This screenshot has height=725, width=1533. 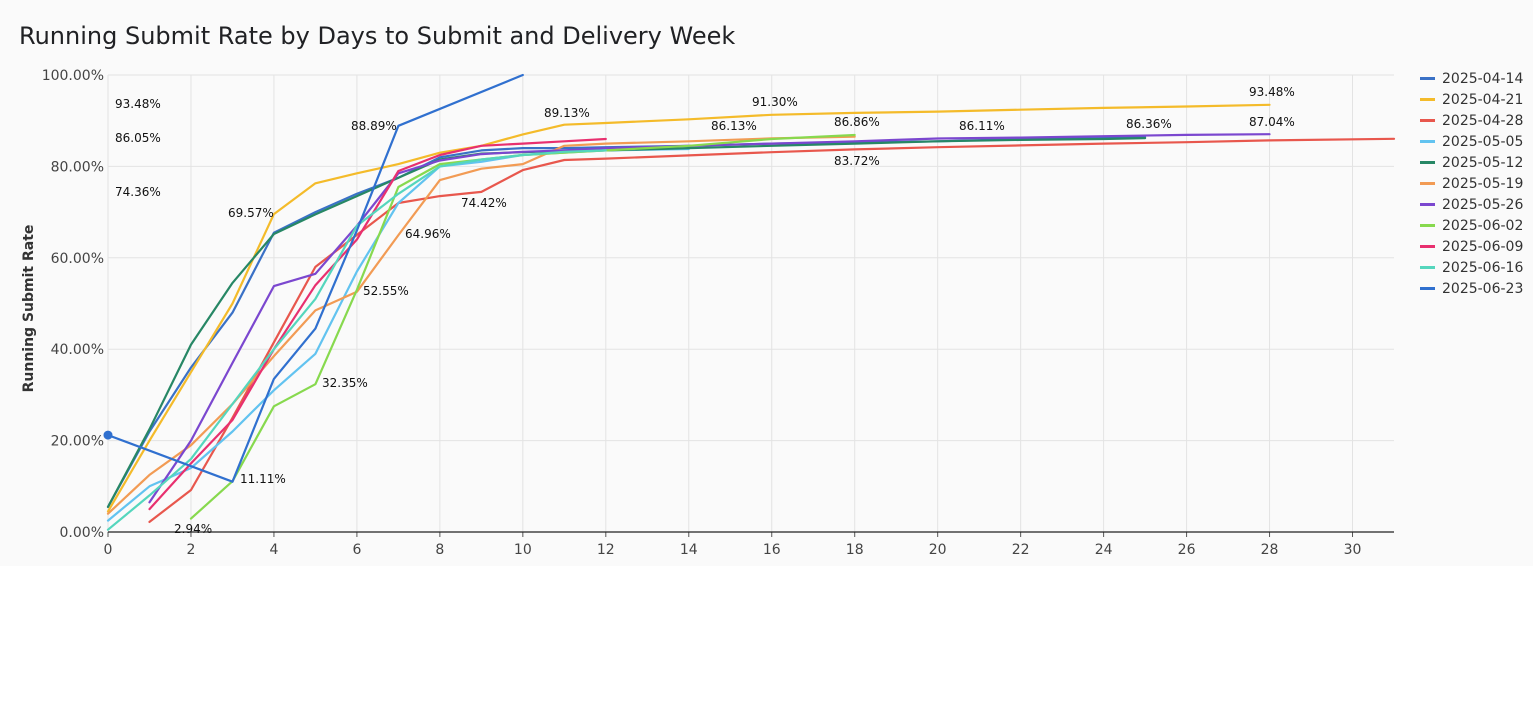 I want to click on x-tick-label: 6, so click(x=356, y=550).